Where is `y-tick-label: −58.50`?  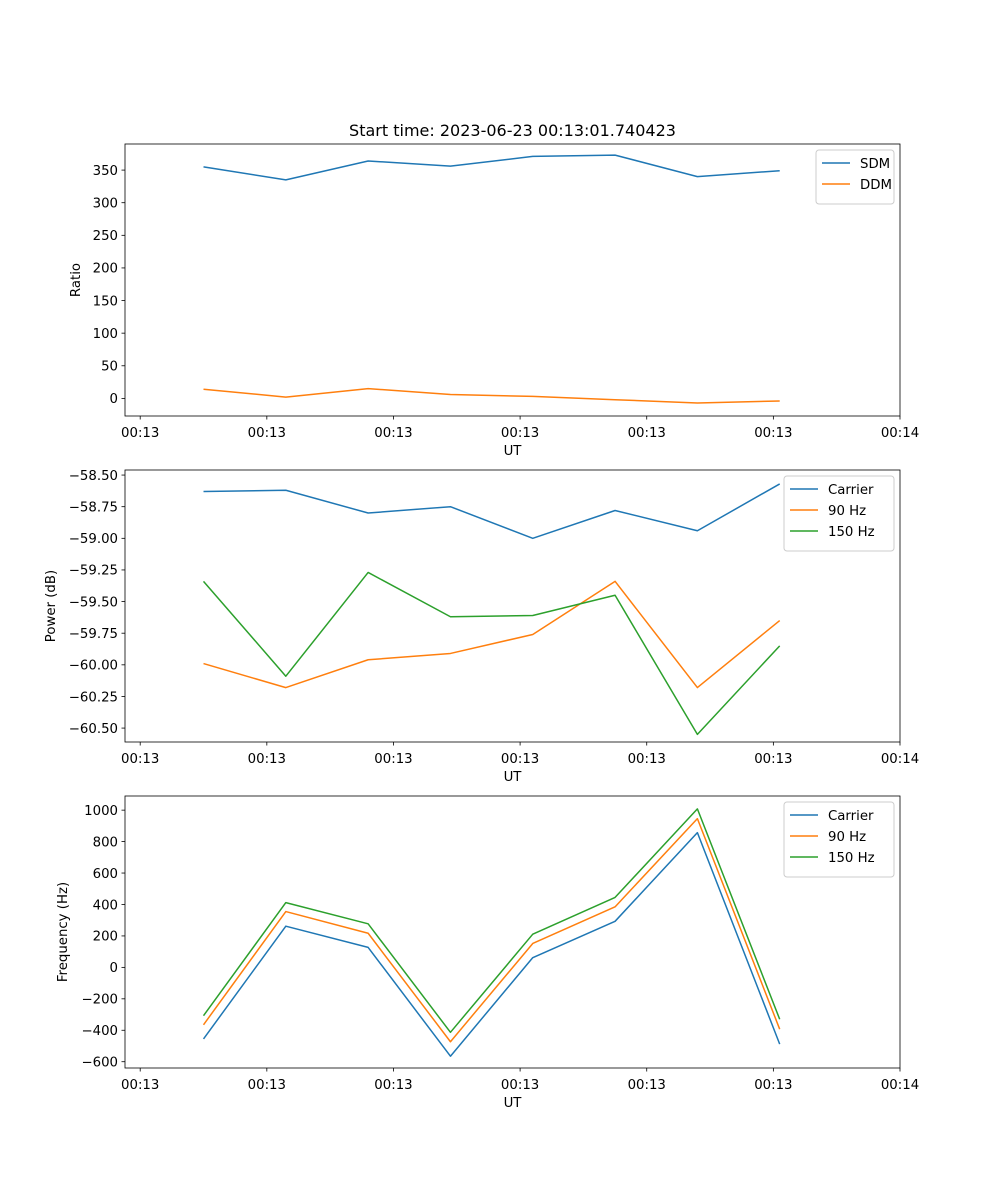
y-tick-label: −58.50 is located at coordinates (93, 476).